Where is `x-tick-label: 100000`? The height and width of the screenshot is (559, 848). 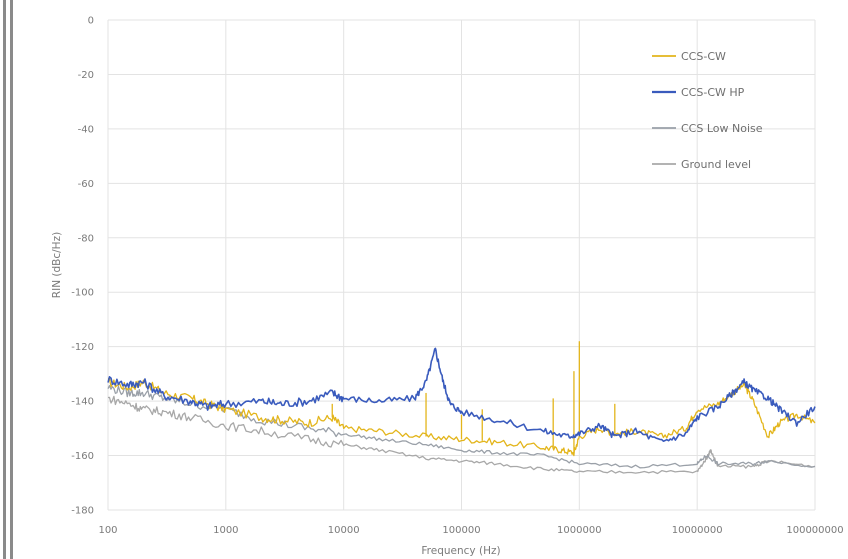
x-tick-label: 100000 is located at coordinates (461, 530).